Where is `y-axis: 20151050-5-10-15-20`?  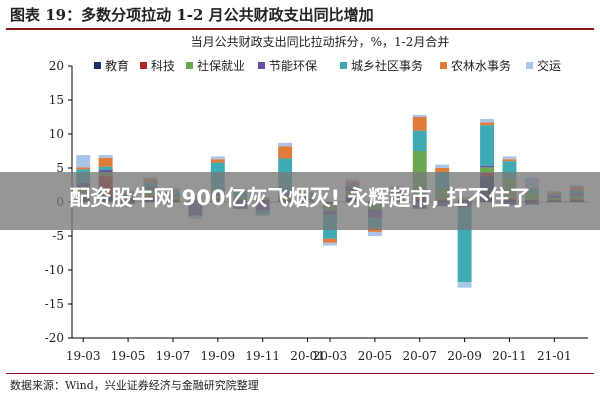 y-axis: 20151050-5-10-15-20 is located at coordinates (58, 202).